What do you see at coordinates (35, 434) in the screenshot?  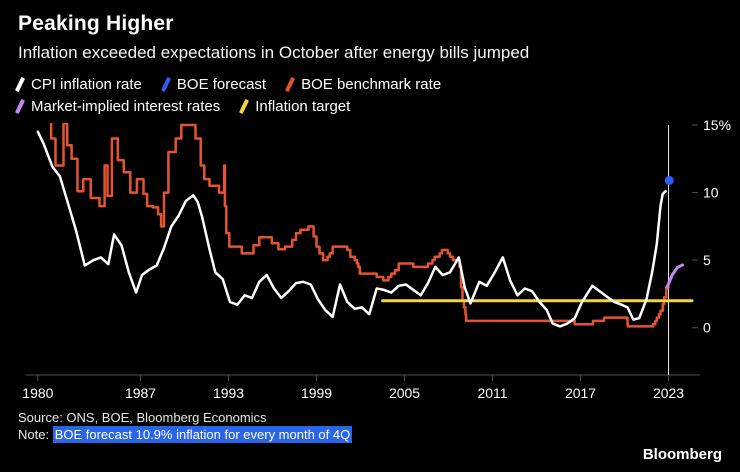 I see `note-prefix: Note:` at bounding box center [35, 434].